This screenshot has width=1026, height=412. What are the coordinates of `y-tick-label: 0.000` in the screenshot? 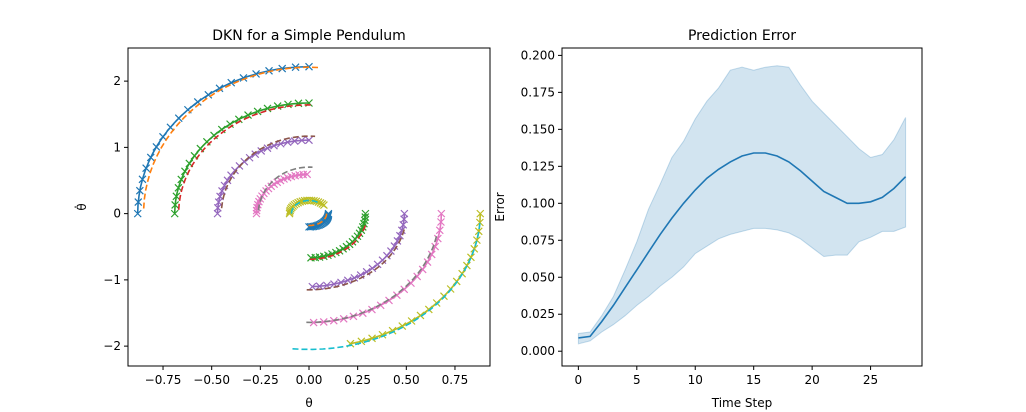 It's located at (538, 351).